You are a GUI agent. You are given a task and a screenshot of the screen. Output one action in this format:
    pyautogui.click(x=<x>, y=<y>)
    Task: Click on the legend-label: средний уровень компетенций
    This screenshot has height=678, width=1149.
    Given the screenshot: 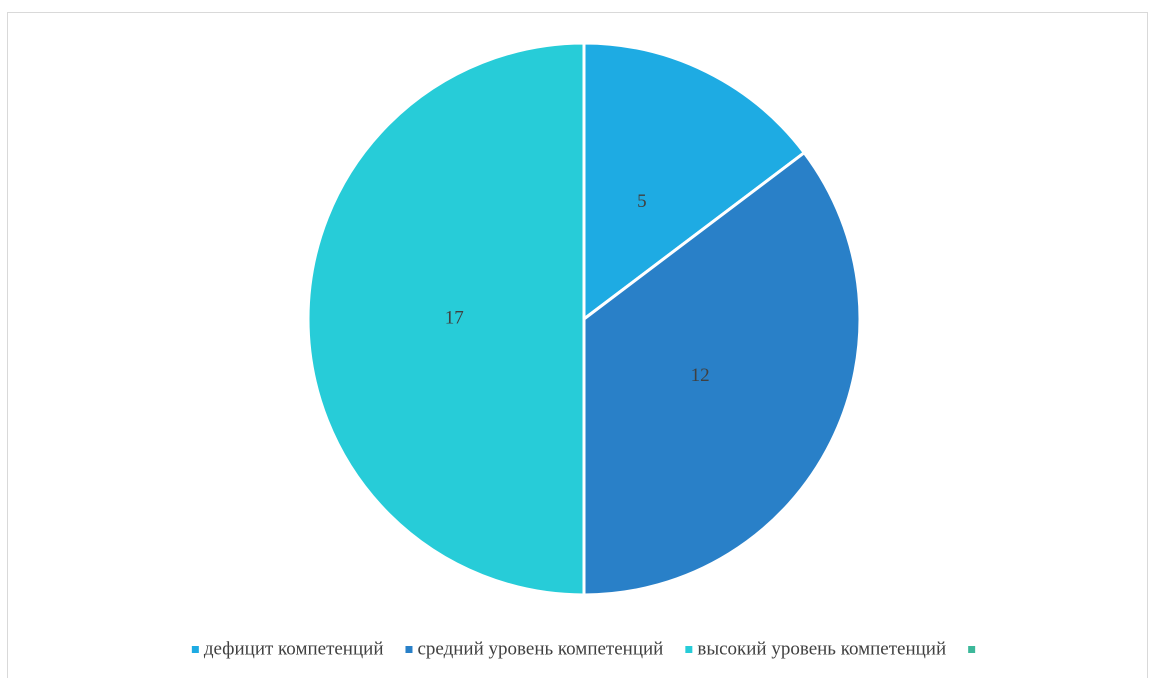 What is the action you would take?
    pyautogui.click(x=540, y=648)
    